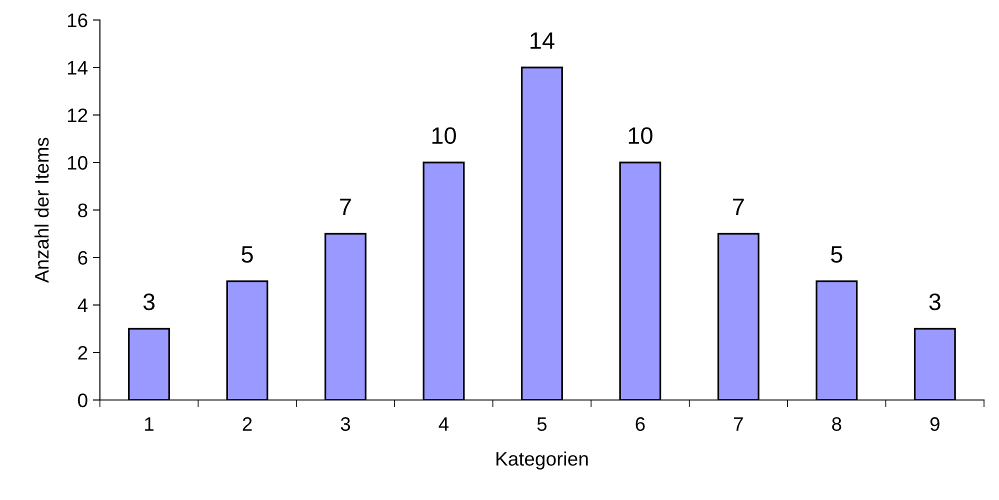 Image resolution: width=999 pixels, height=500 pixels. I want to click on y-tick-label: 16, so click(78, 20).